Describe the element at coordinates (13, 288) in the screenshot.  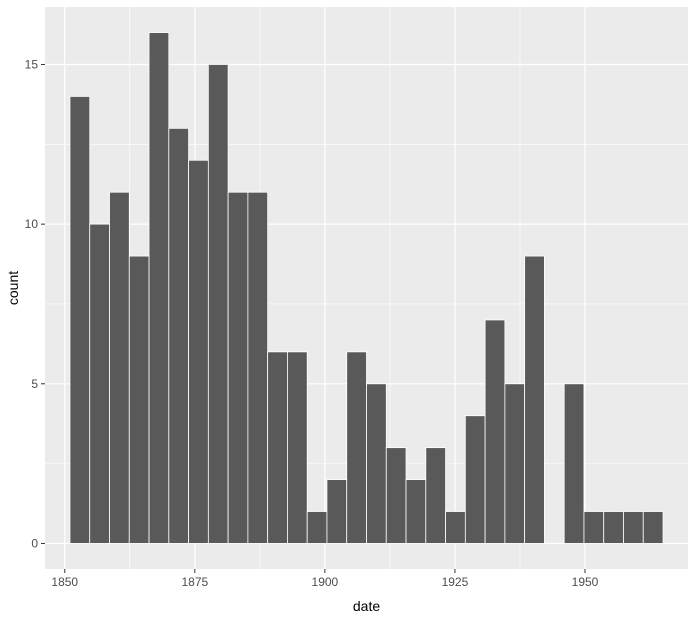
I see `y-axis-title: count` at that location.